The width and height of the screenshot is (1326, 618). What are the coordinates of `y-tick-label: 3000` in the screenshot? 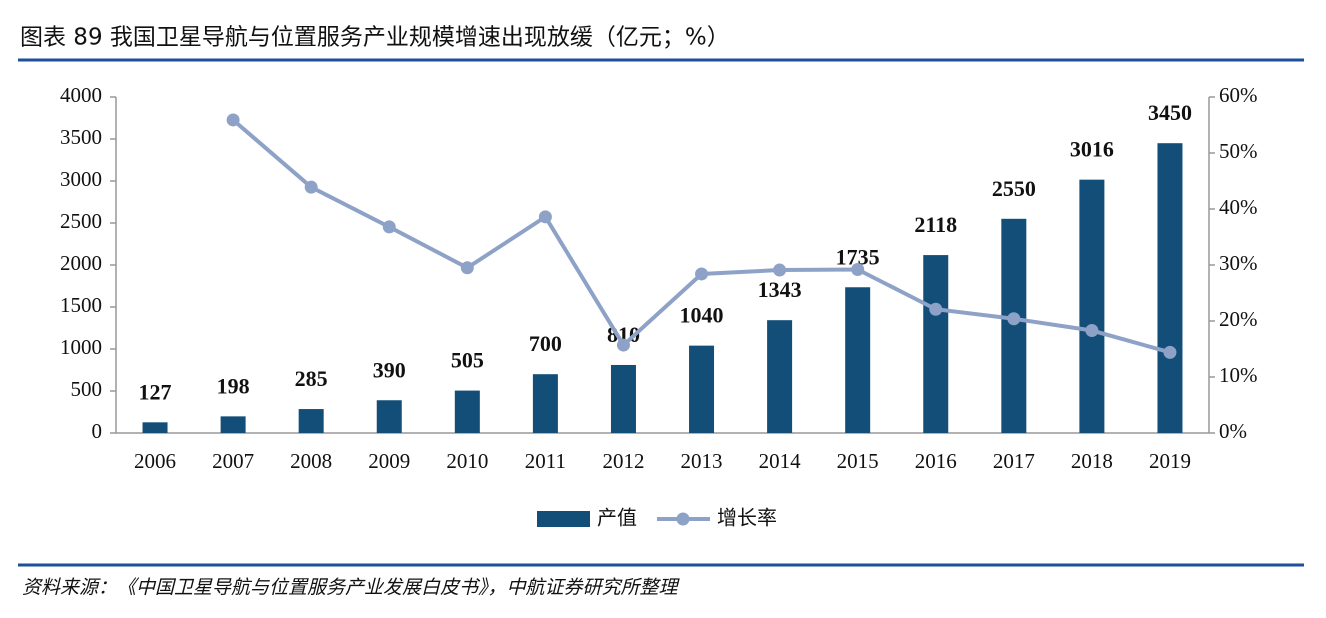 It's located at (81, 179).